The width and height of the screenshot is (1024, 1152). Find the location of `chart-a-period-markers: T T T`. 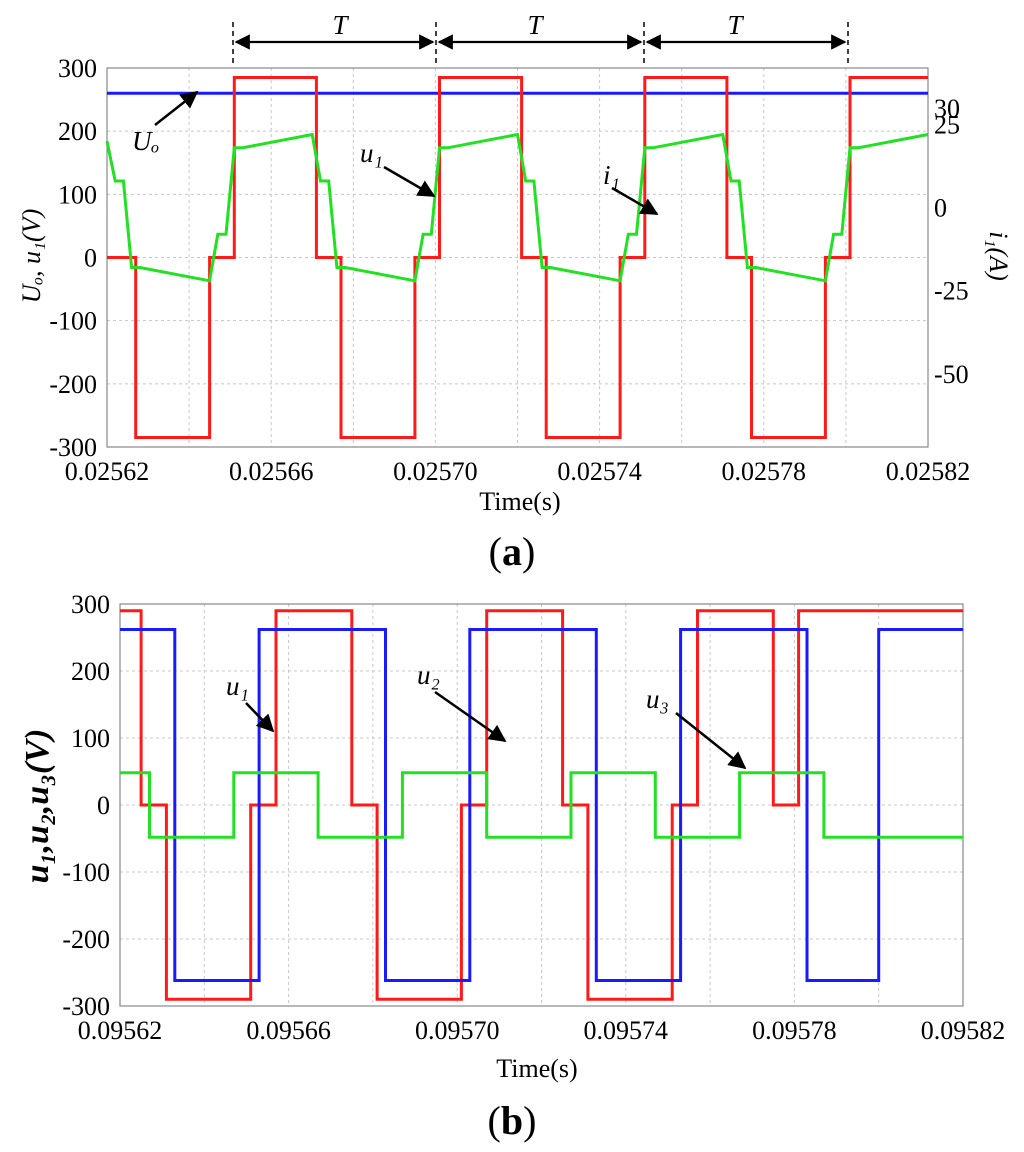

chart-a-period-markers: T T T is located at coordinates (540, 38).